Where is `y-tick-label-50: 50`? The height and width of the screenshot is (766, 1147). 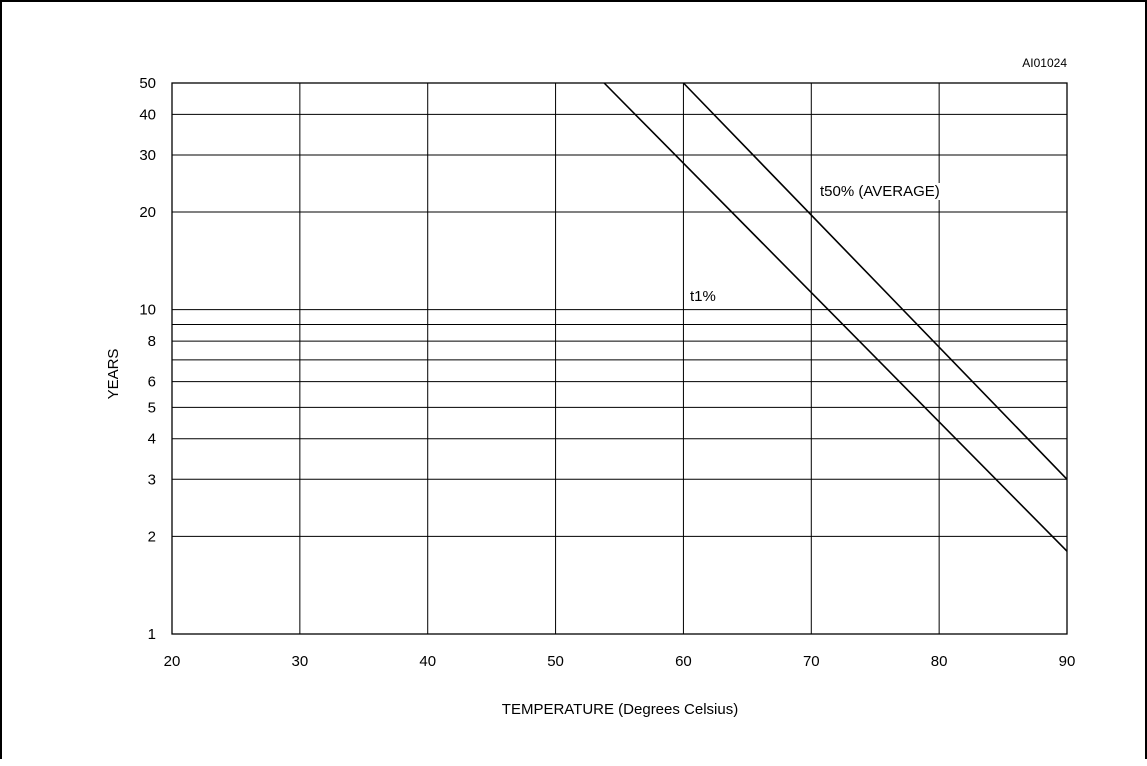
y-tick-label-50: 50 is located at coordinates (147, 83).